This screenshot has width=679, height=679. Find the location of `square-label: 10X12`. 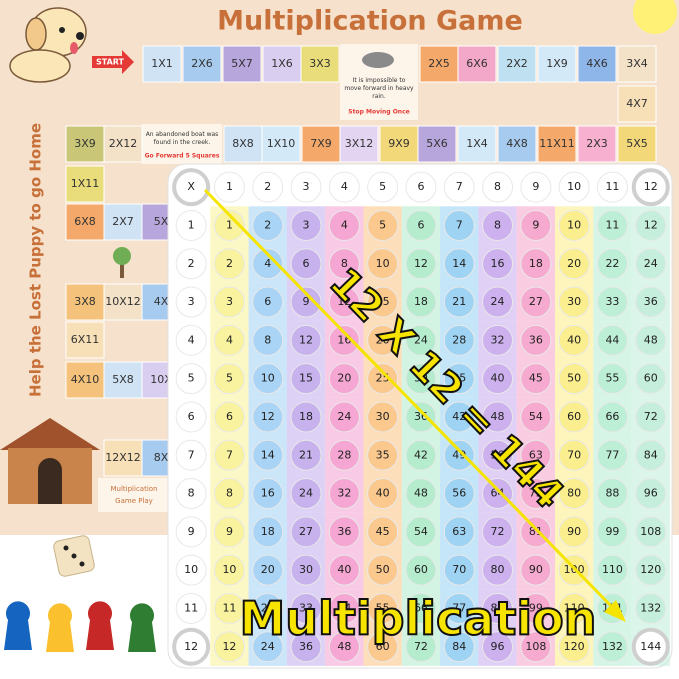

square-label: 10X12 is located at coordinates (123, 301).